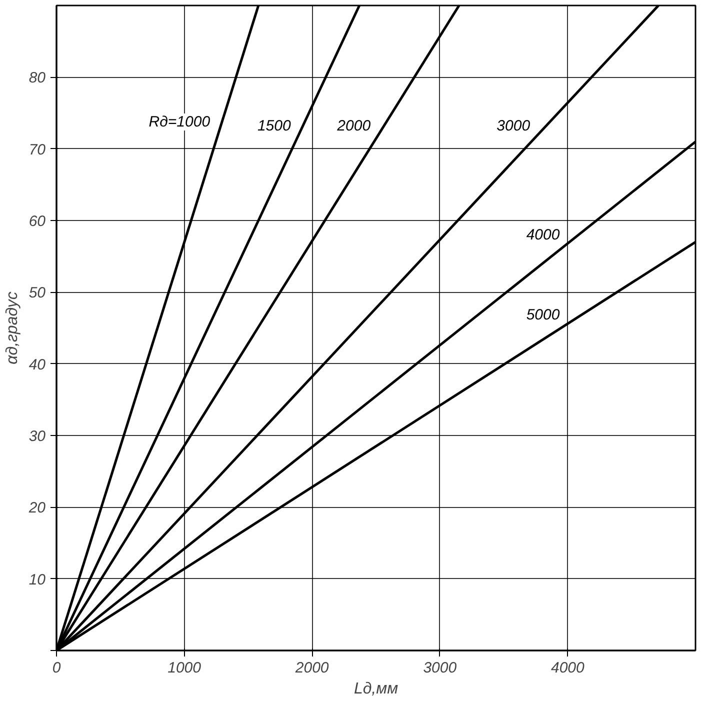 This screenshot has width=713, height=712. What do you see at coordinates (37, 293) in the screenshot?
I see `y-tick-label: 50` at bounding box center [37, 293].